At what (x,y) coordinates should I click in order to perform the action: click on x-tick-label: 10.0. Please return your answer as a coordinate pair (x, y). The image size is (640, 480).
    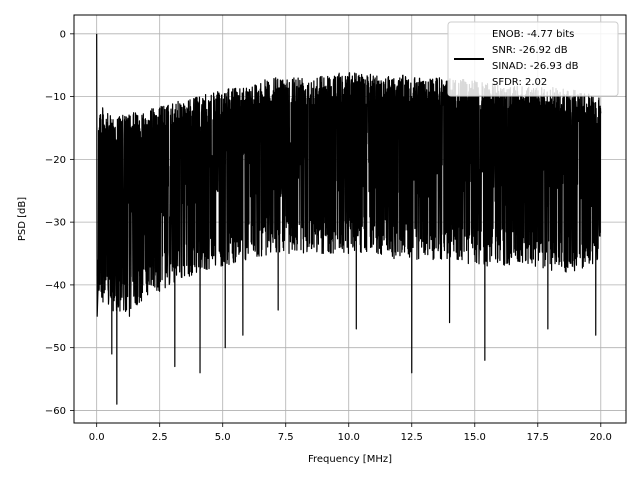
    Looking at the image, I should click on (349, 437).